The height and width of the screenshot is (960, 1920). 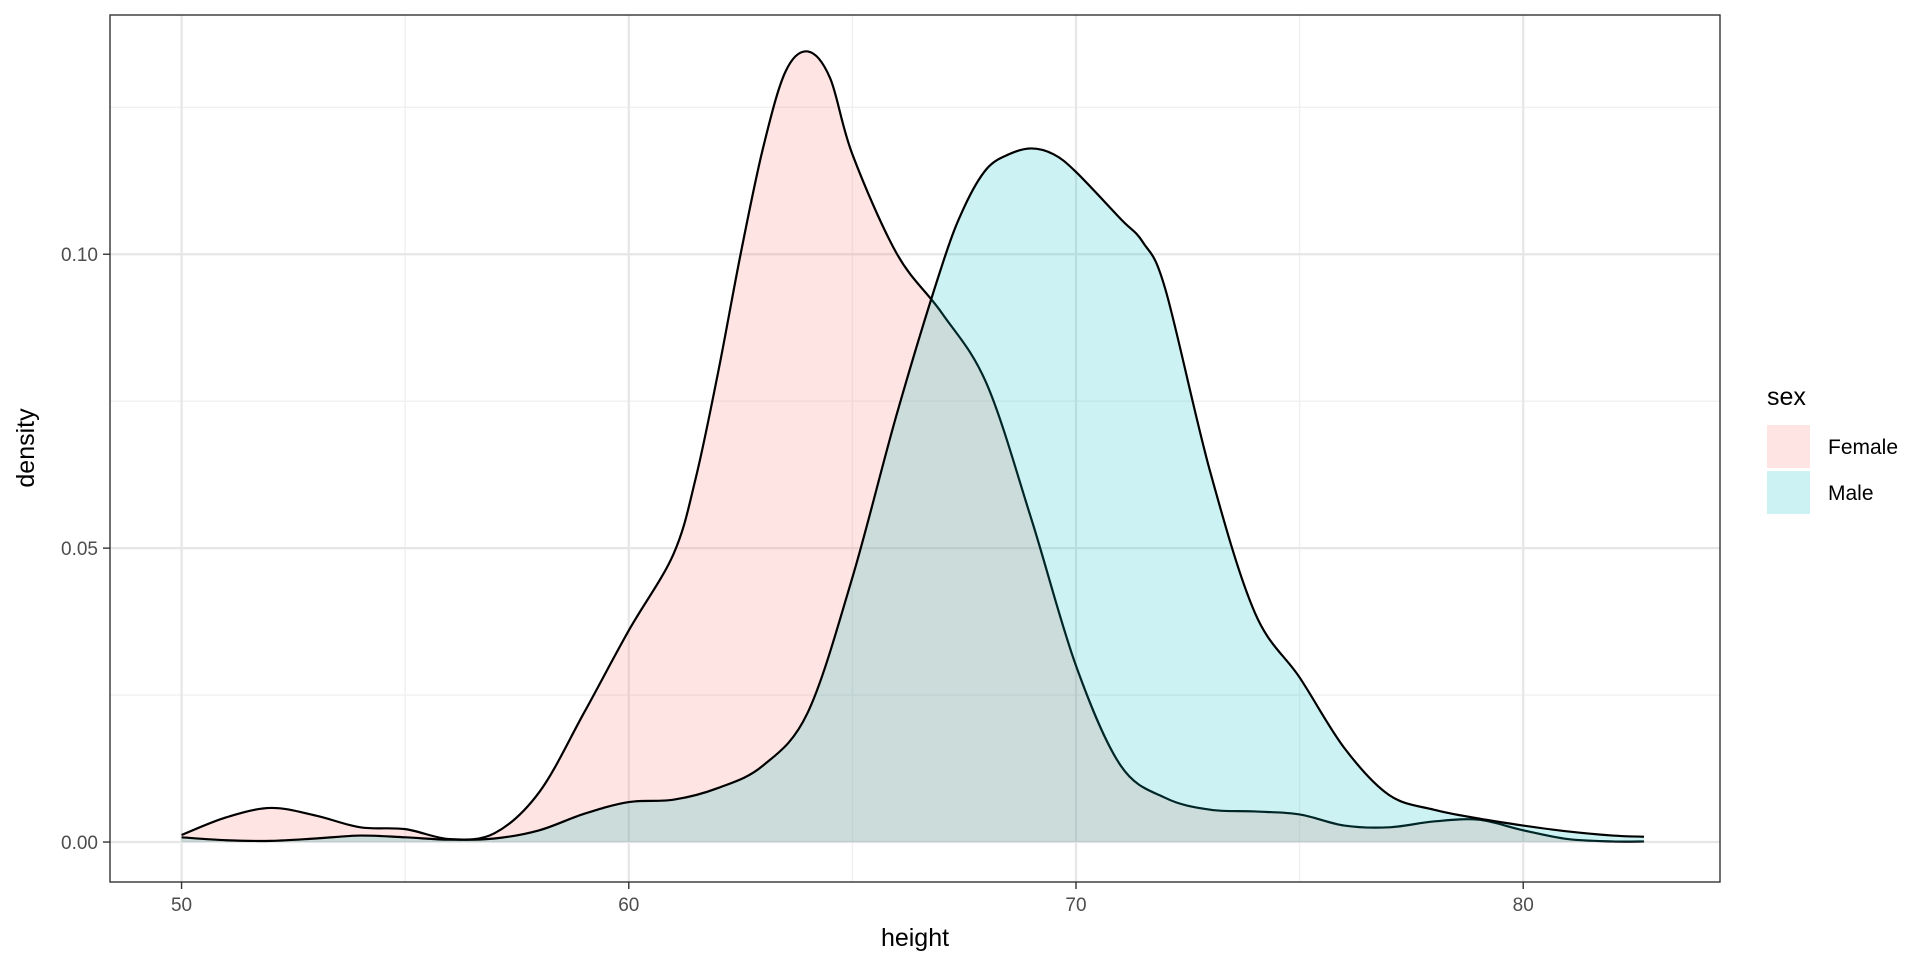 What do you see at coordinates (1523, 905) in the screenshot?
I see `x-tick-label-3: 80` at bounding box center [1523, 905].